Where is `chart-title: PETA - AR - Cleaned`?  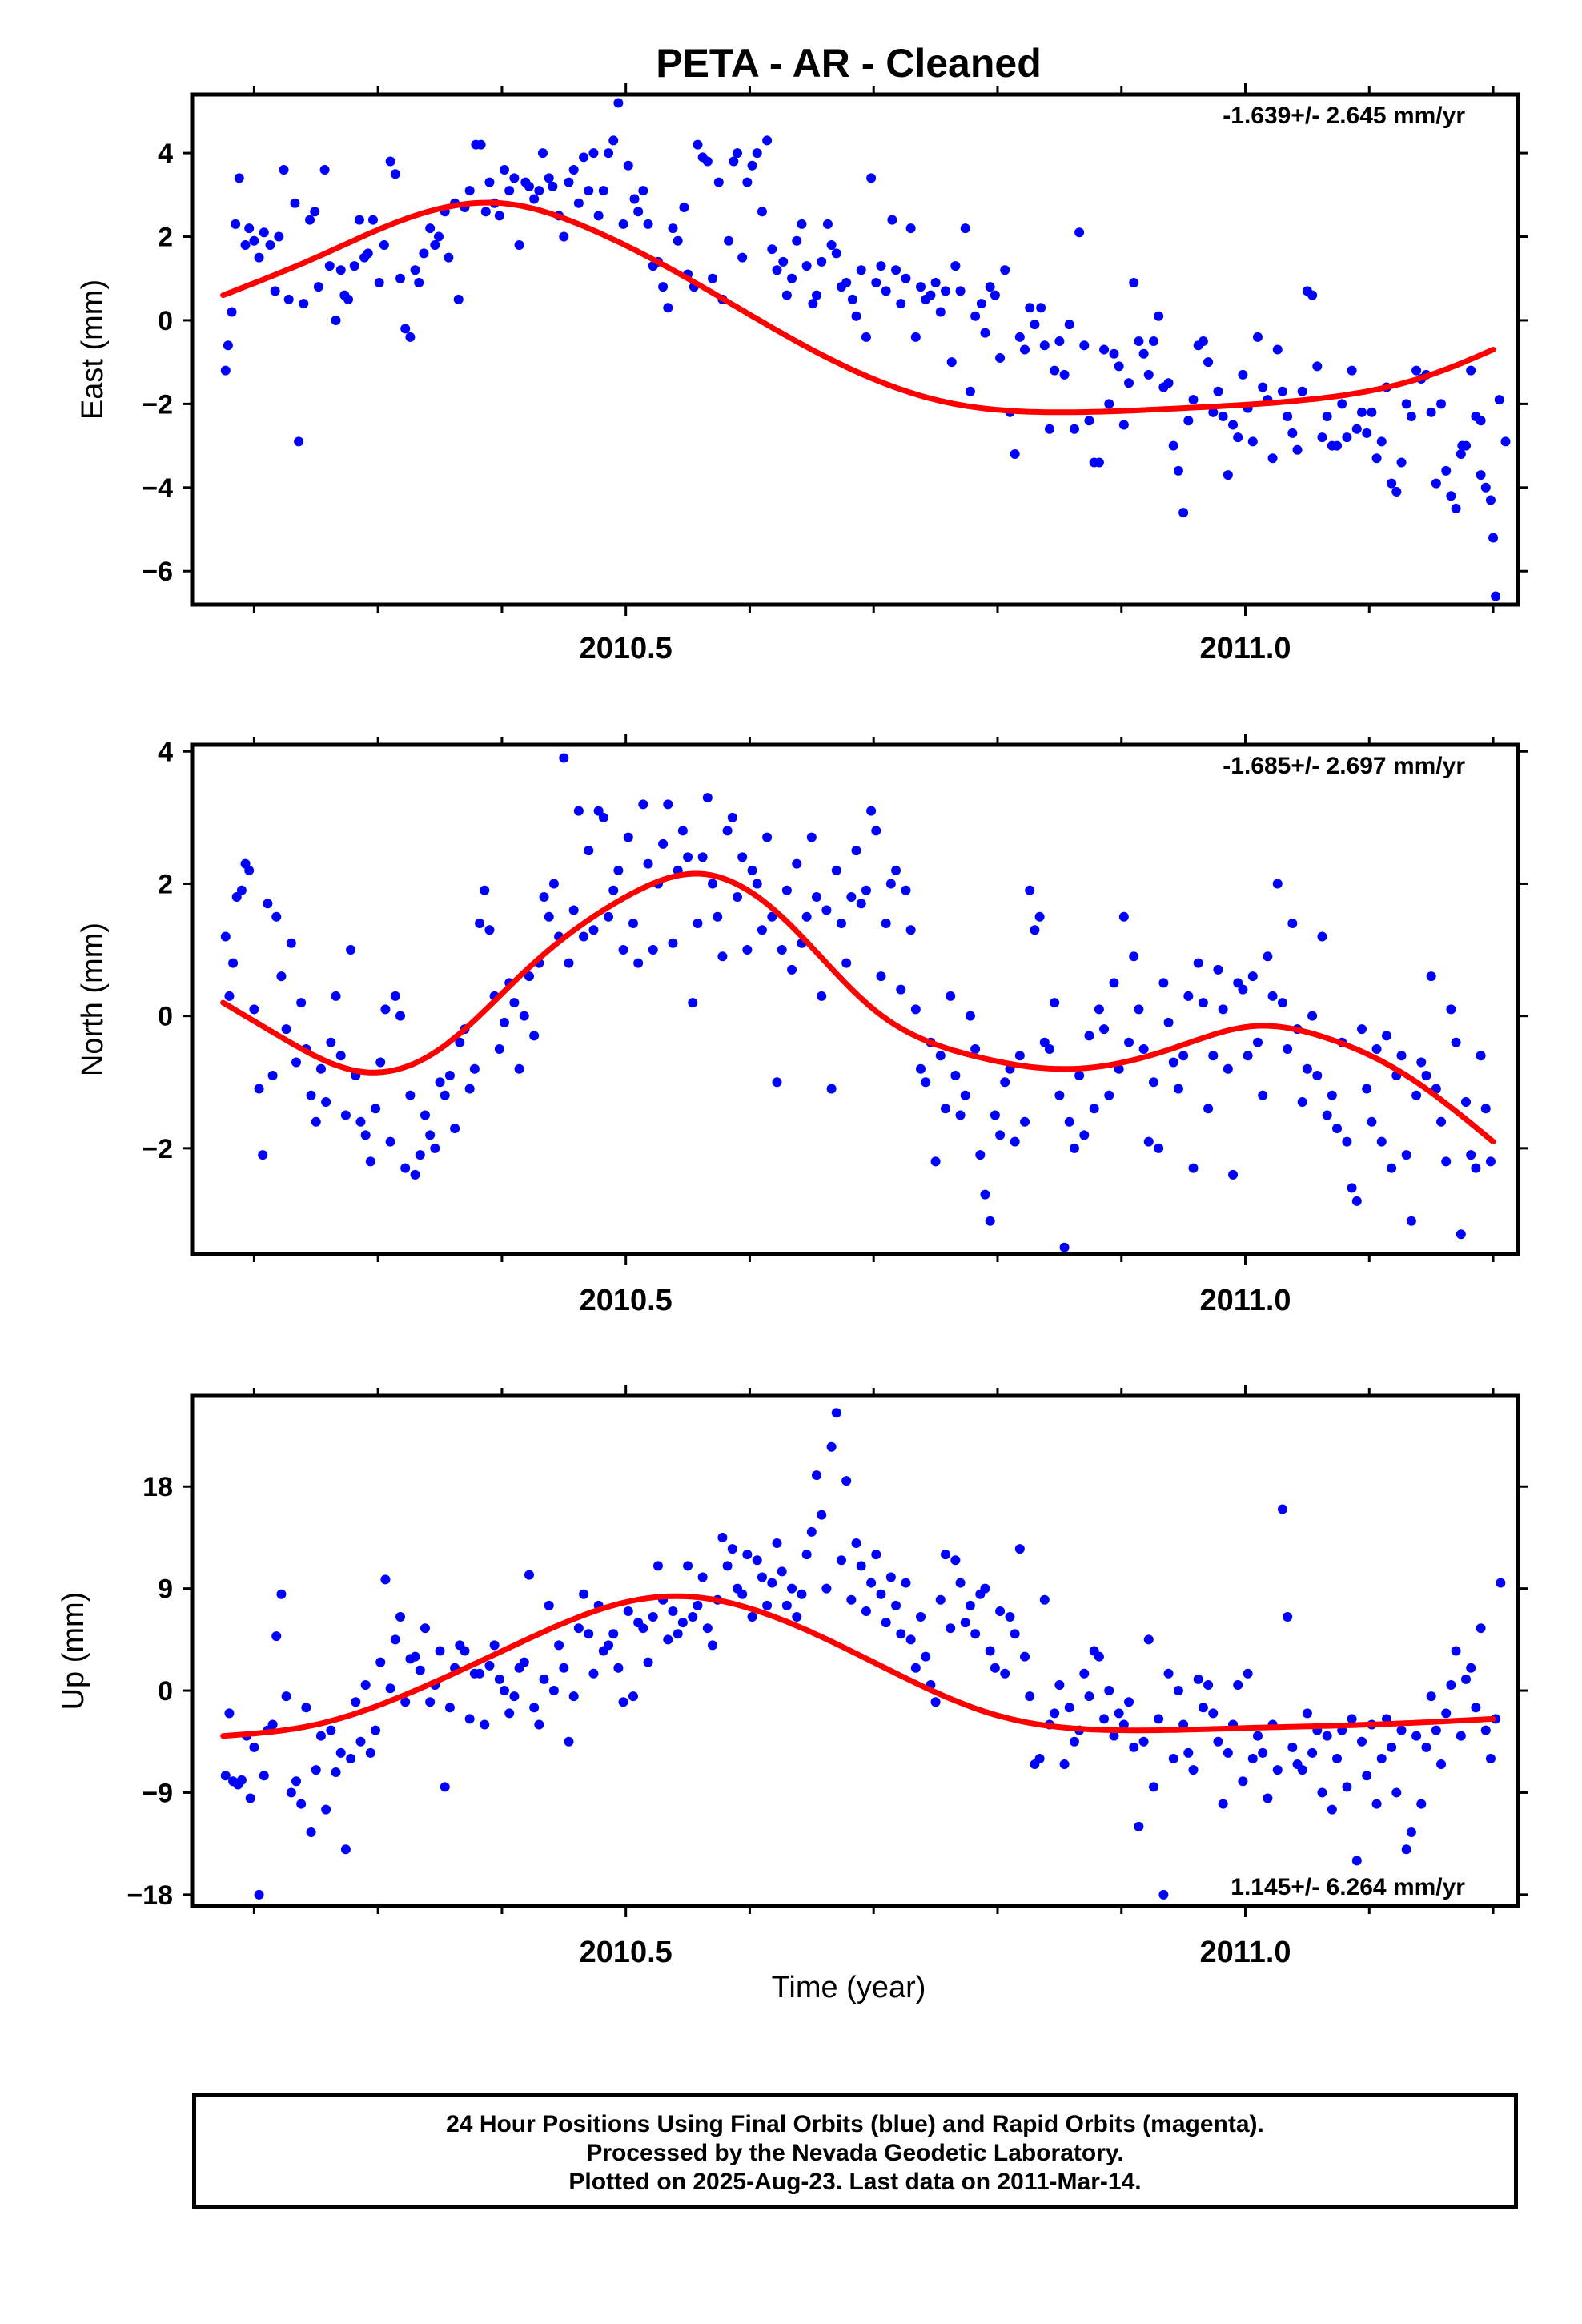 chart-title: PETA - AR - Cleaned is located at coordinates (849, 63).